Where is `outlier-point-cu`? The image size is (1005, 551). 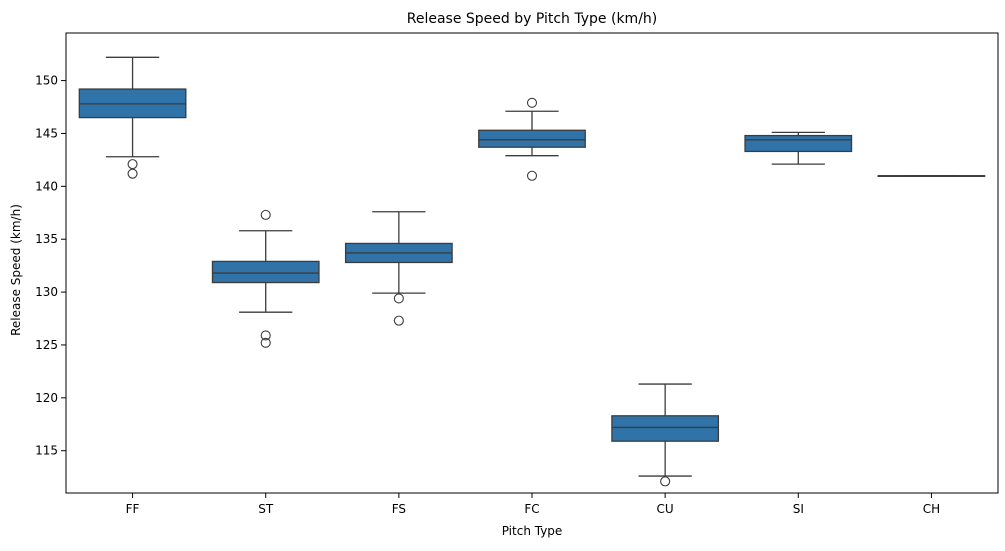
outlier-point-cu is located at coordinates (665, 481).